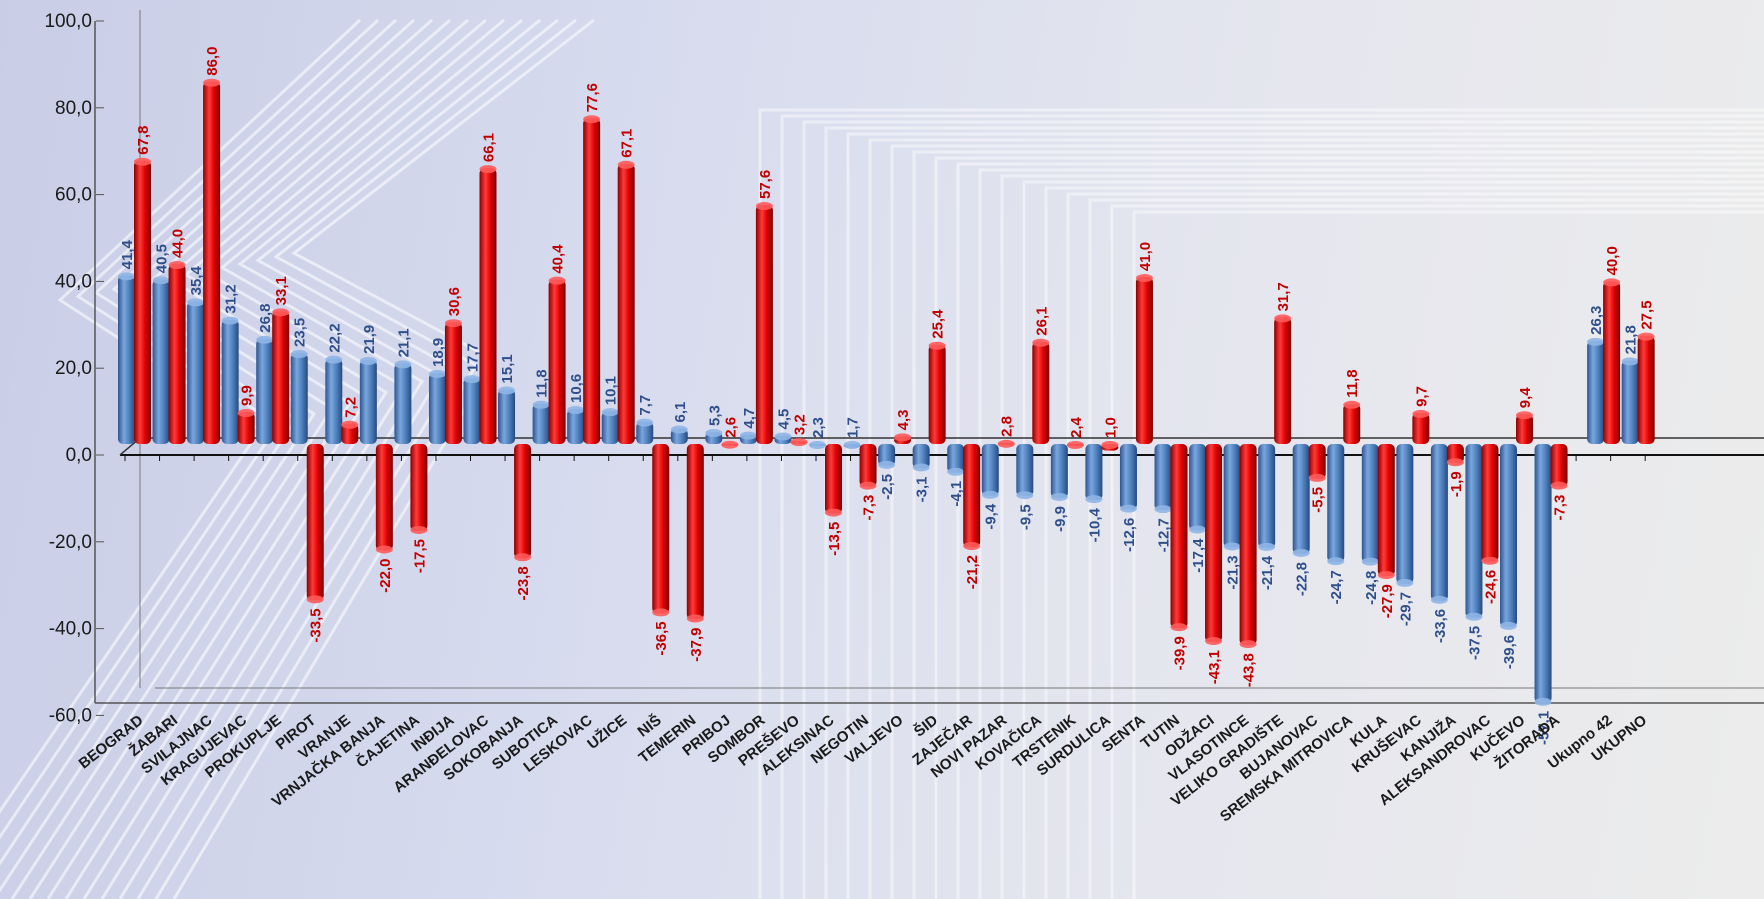 This screenshot has width=1764, height=899. Describe the element at coordinates (834, 539) in the screenshot. I see `data-label: -13,5` at that location.